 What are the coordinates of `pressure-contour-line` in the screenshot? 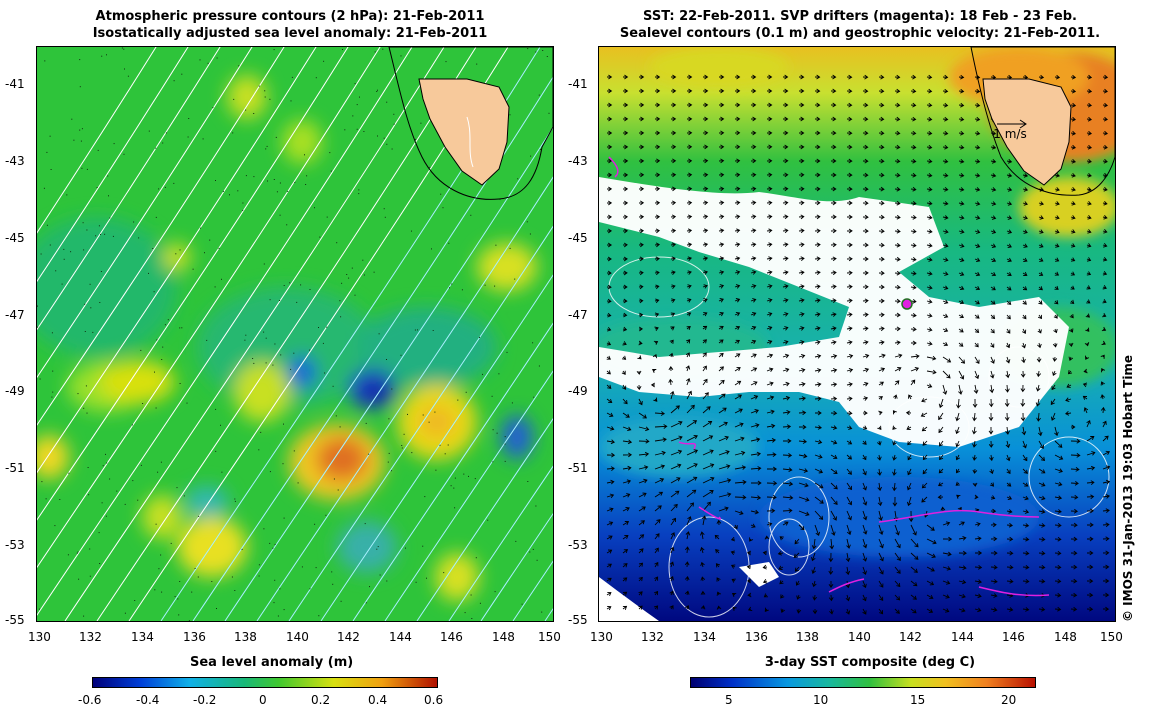 It's located at (452, 471).